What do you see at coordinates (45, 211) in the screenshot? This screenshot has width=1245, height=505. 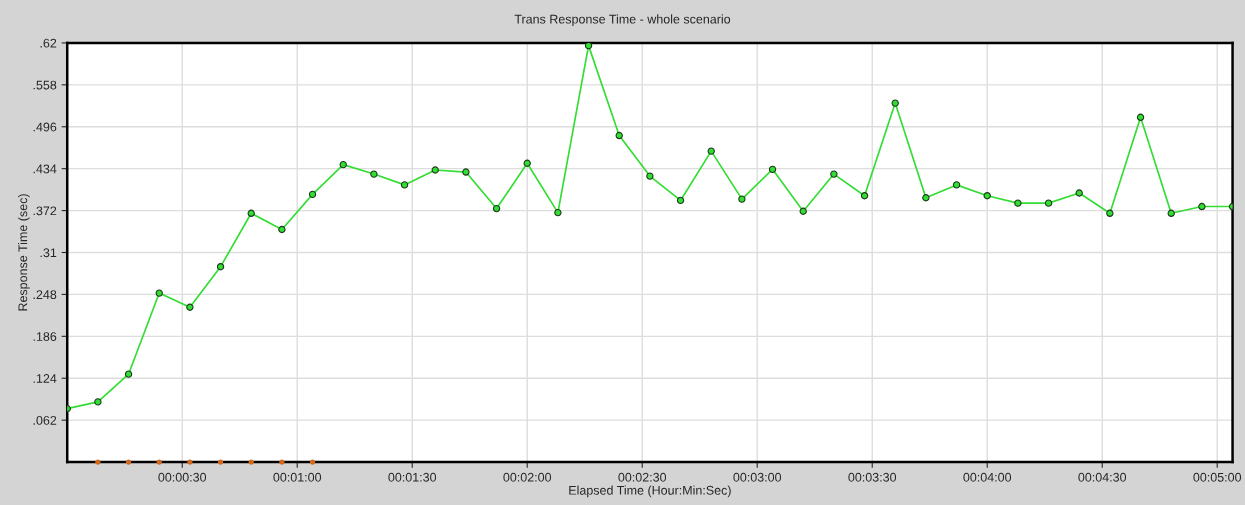 I see `y-tick-label: .372` at bounding box center [45, 211].